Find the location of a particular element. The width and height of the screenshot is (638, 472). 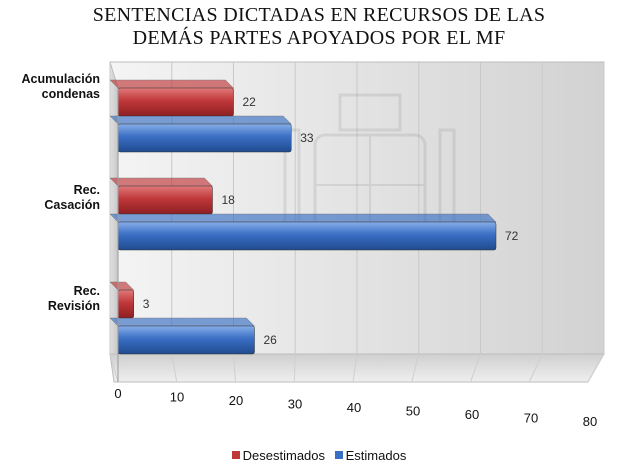

data-label-estimados-1: 72 is located at coordinates (512, 236).